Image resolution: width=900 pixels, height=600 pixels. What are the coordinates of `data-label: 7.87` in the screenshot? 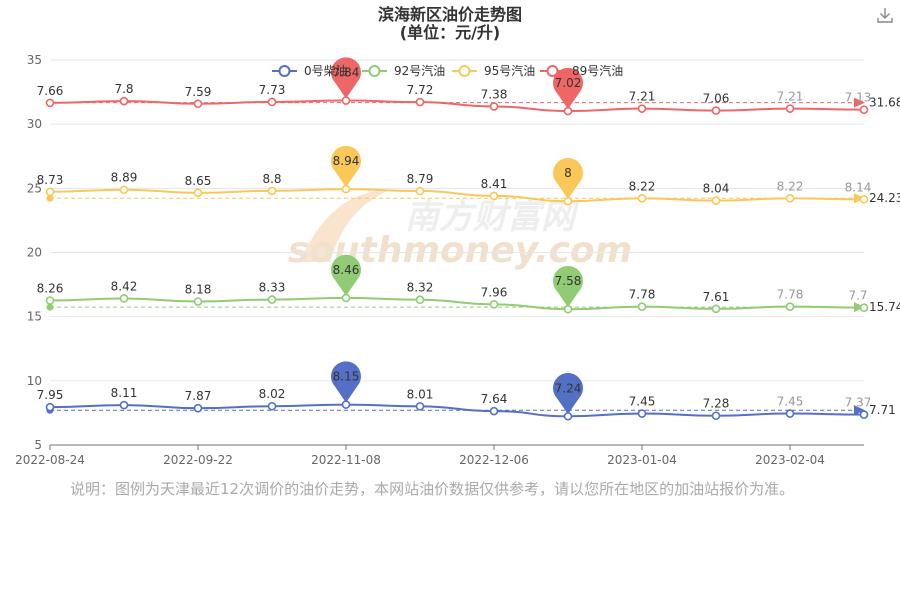 It's located at (198, 396).